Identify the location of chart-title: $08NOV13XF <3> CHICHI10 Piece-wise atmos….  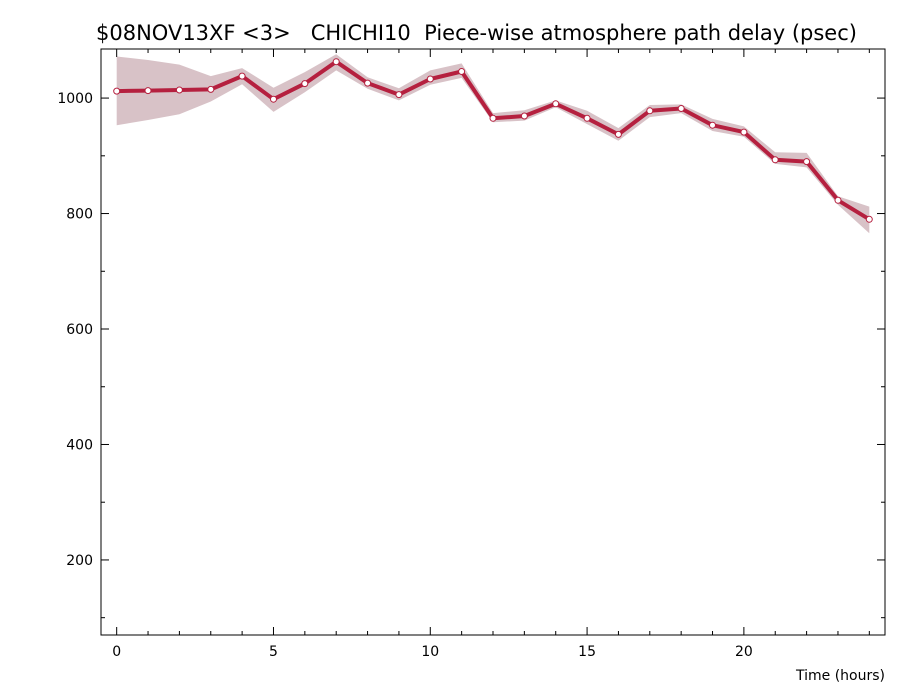
(476, 33).